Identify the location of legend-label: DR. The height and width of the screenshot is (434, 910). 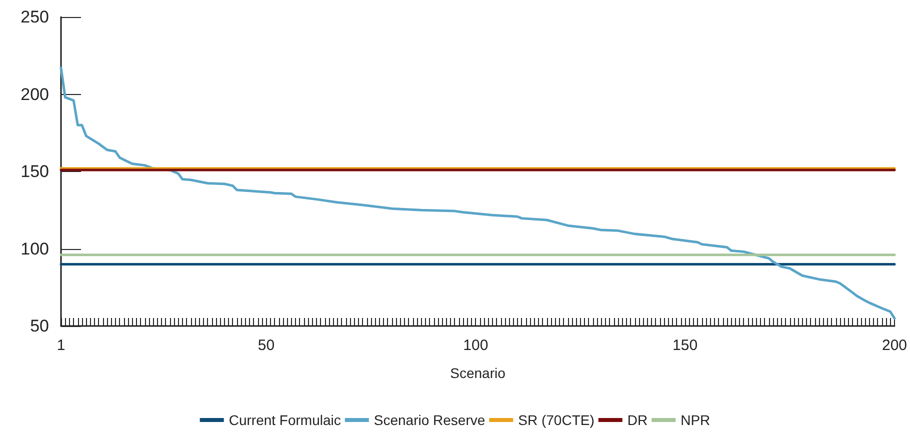
(637, 420).